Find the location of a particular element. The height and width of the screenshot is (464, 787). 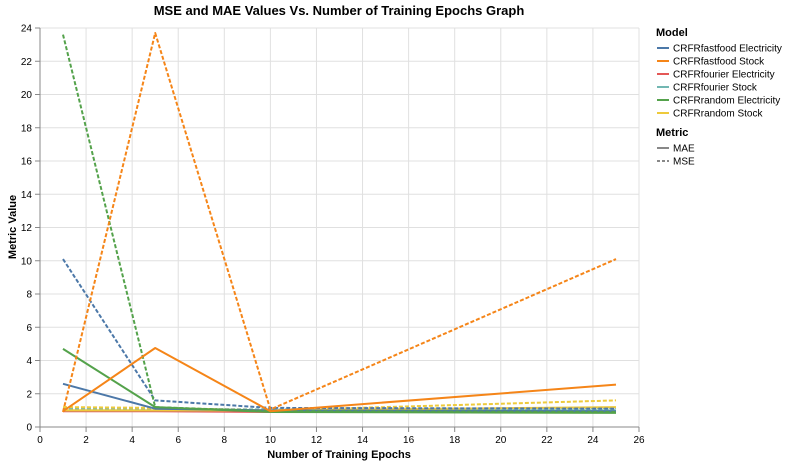

x-tick-label: 12 is located at coordinates (317, 440).